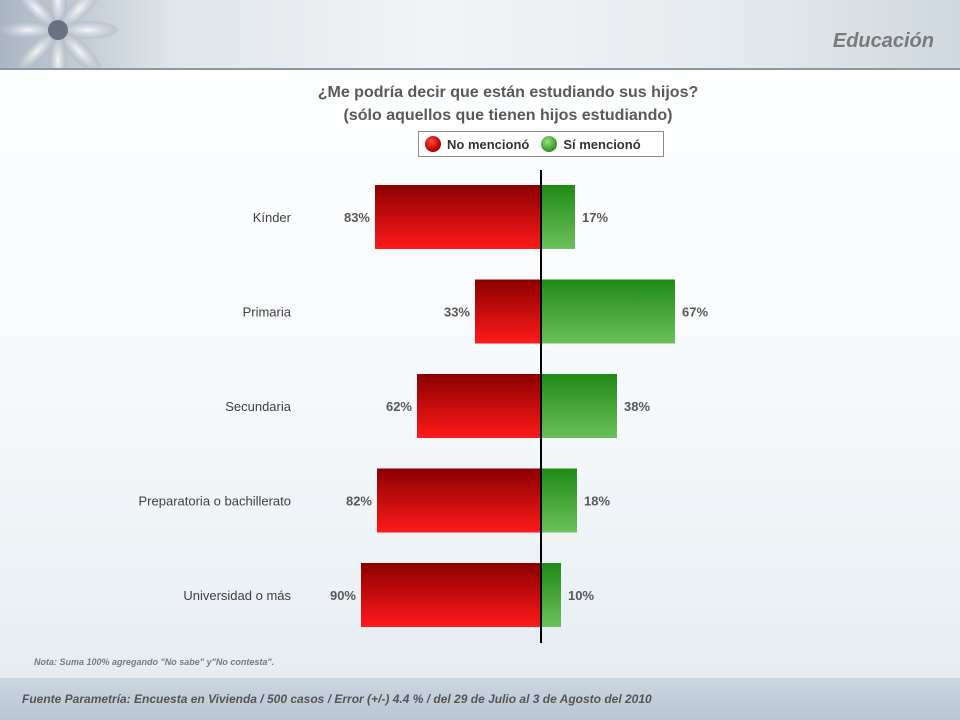 This screenshot has width=960, height=720. I want to click on bar-si-preparatoria-o-bachillerato, so click(559, 500).